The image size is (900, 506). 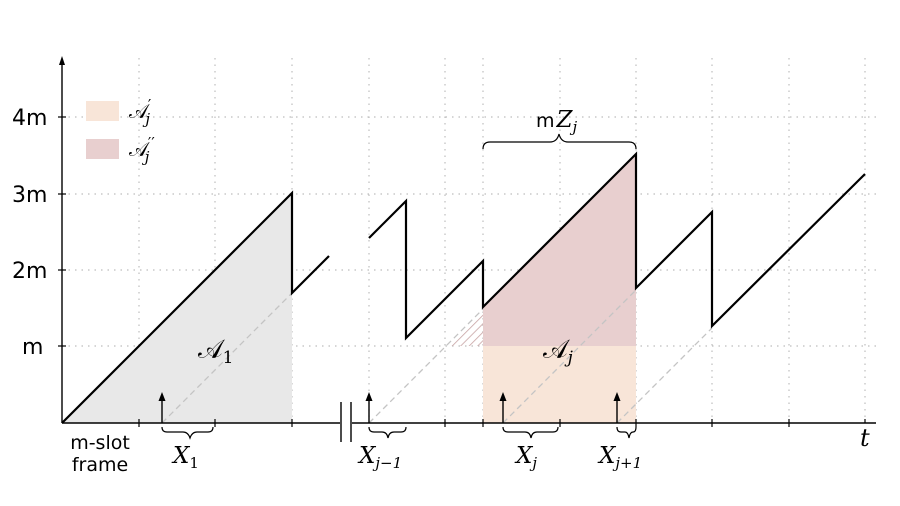 I want to click on svg-text:𝒜′′j: 𝒜′′ j, so click(x=142, y=150).